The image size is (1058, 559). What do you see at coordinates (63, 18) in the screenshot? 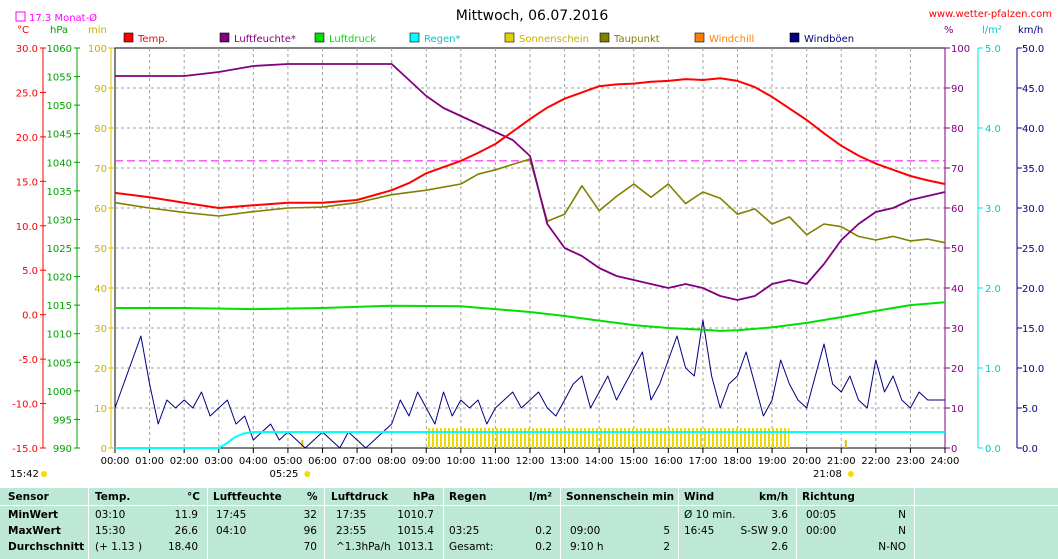
I see `monthly-avg-label: 17.3 Monat-Ø` at bounding box center [63, 18].